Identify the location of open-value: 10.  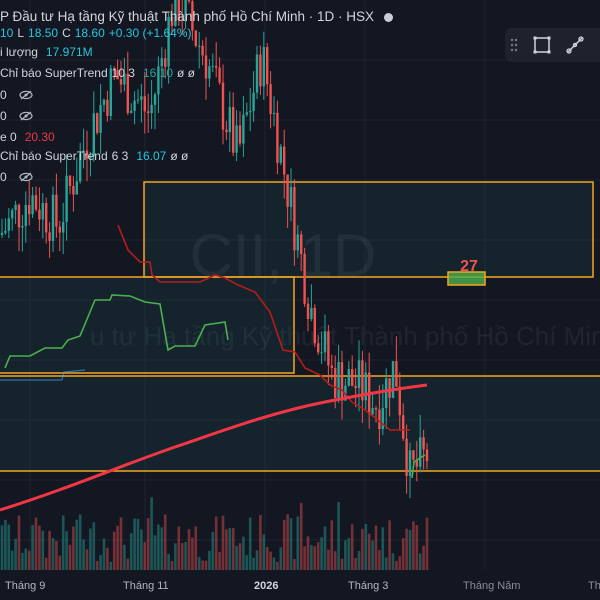
(7, 33).